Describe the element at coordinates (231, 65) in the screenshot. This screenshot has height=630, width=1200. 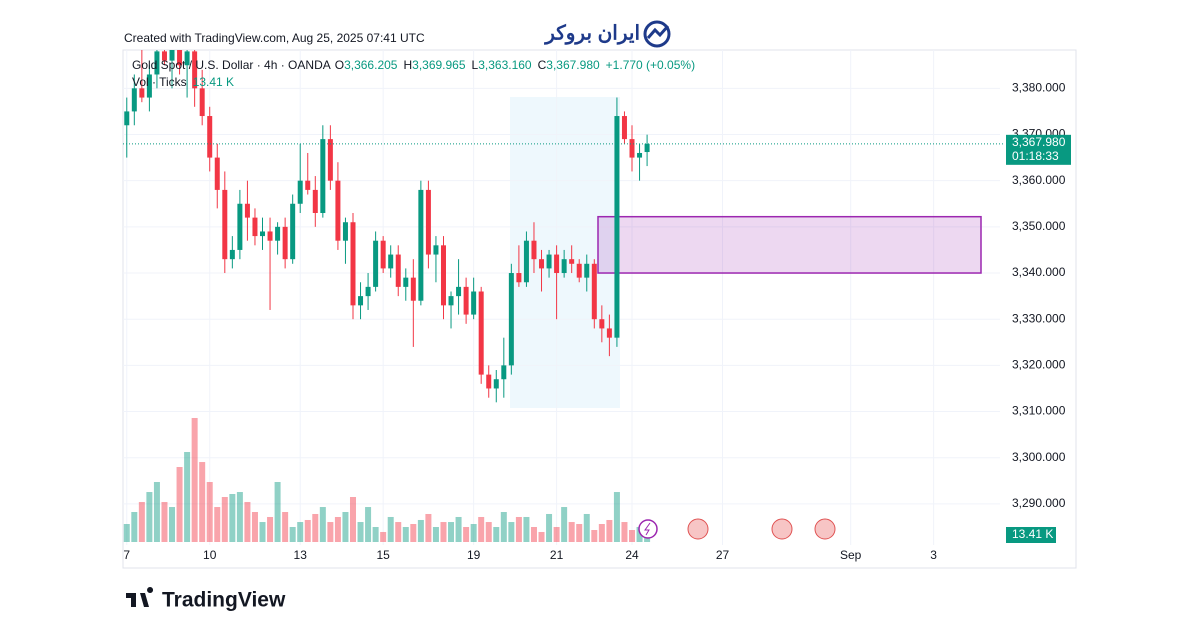
I see `symbol-title: Gold Spot / U.S. Dollar · 4h · OANDA` at that location.